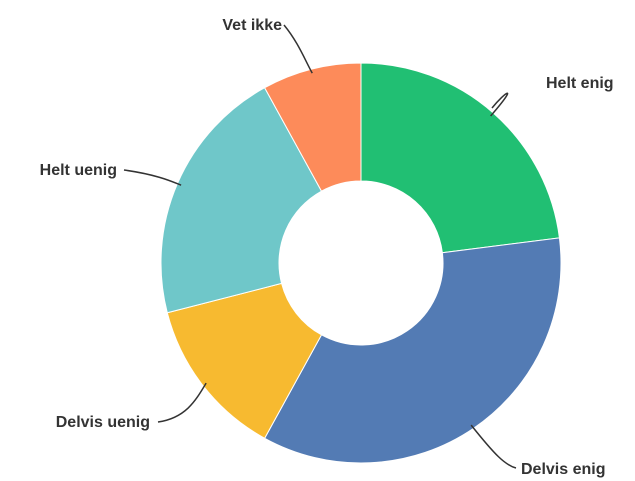 This screenshot has height=481, width=635. Describe the element at coordinates (78, 170) in the screenshot. I see `slice-label-helt-uenig: Helt uenig` at that location.